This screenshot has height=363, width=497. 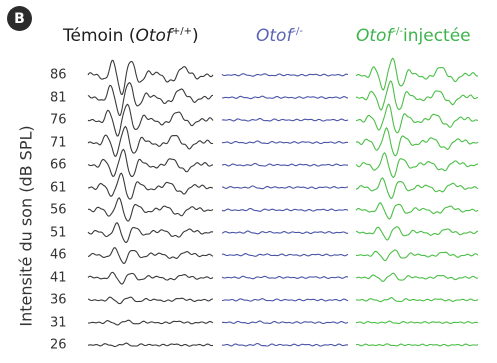 I want to click on y-tick-label: 41, so click(x=58, y=277).